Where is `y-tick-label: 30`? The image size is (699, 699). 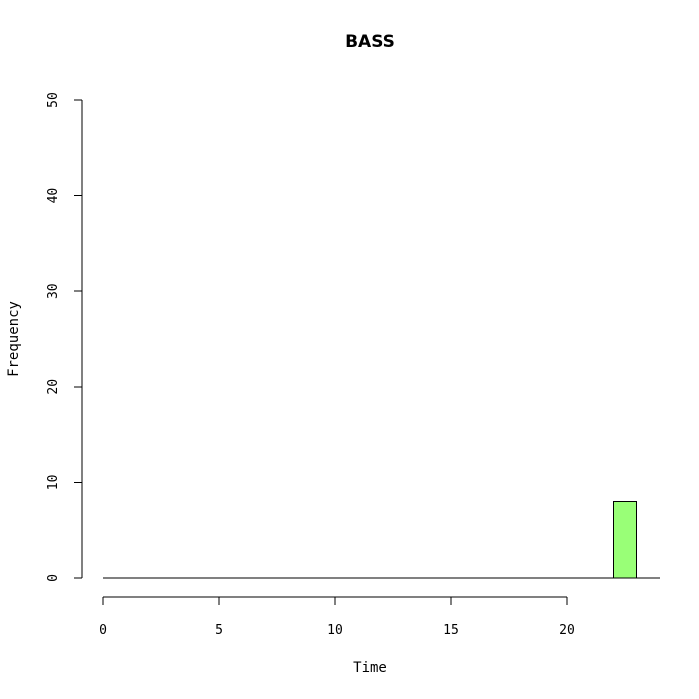
y-tick-label: 30 is located at coordinates (53, 291).